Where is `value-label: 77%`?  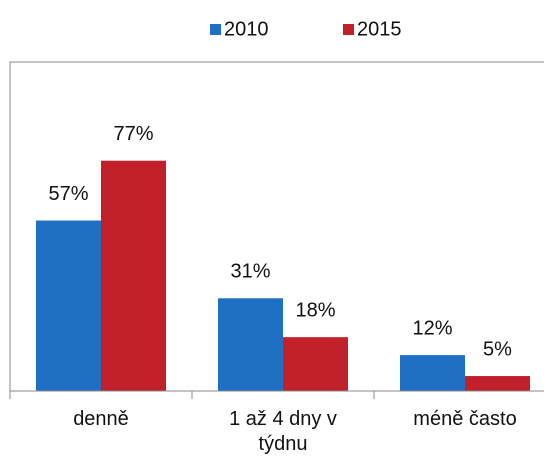
value-label: 77% is located at coordinates (133, 134).